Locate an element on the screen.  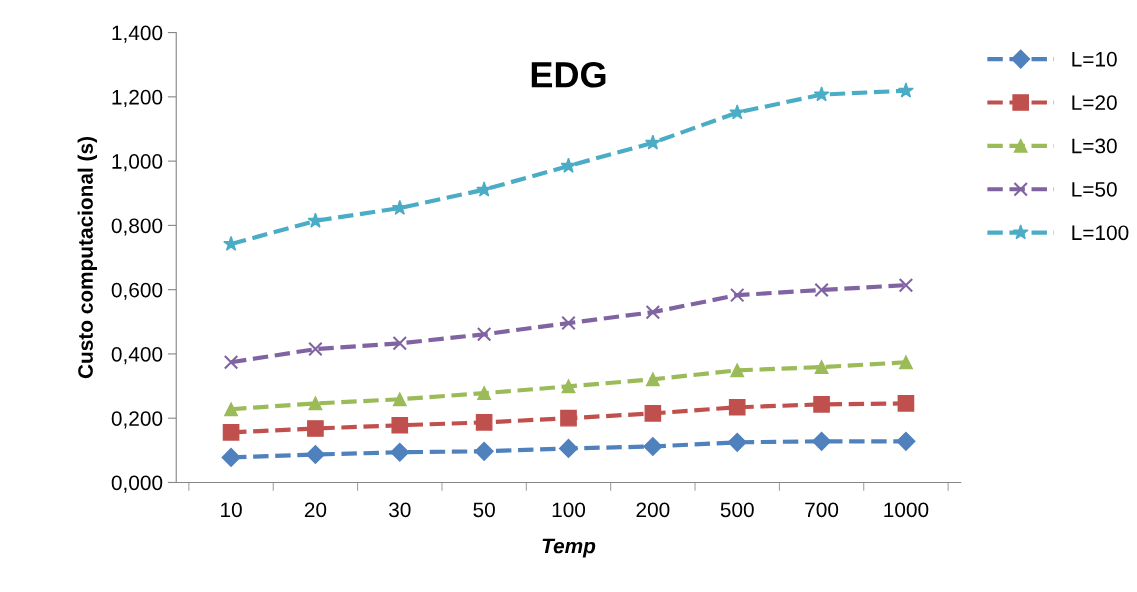
y-tick-label: 0,800 is located at coordinates (137, 227).